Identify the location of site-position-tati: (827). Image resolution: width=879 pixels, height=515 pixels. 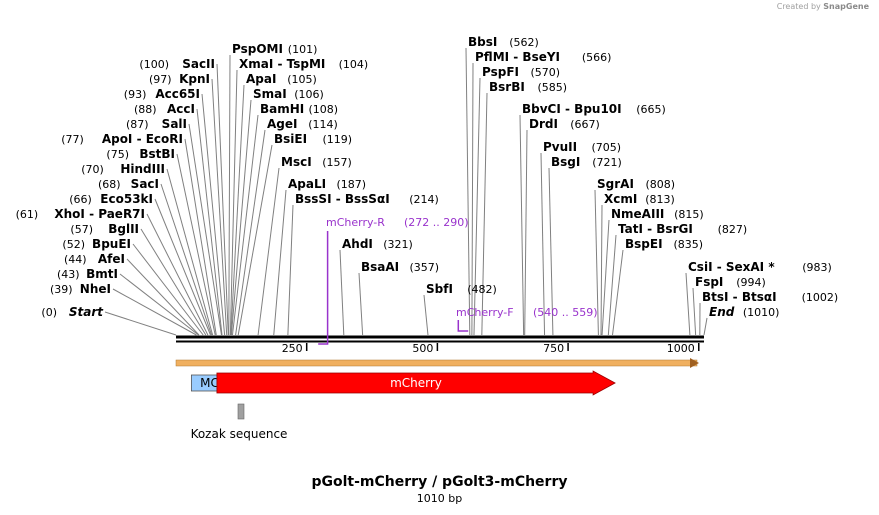
(733, 229).